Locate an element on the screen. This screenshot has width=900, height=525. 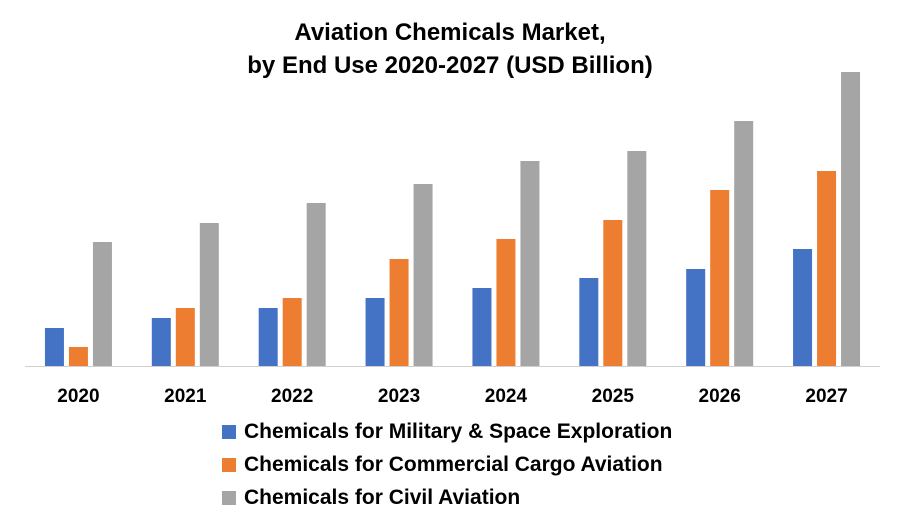
bar-military-2026 is located at coordinates (696, 317).